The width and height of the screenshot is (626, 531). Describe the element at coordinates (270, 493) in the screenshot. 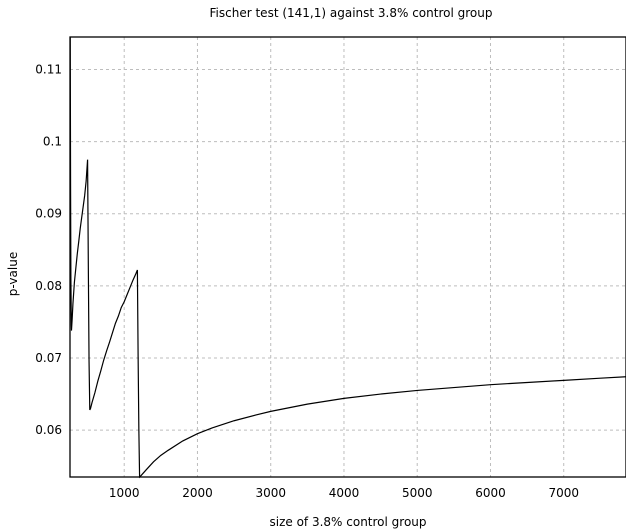

I see `x-tick-label: 3000` at that location.